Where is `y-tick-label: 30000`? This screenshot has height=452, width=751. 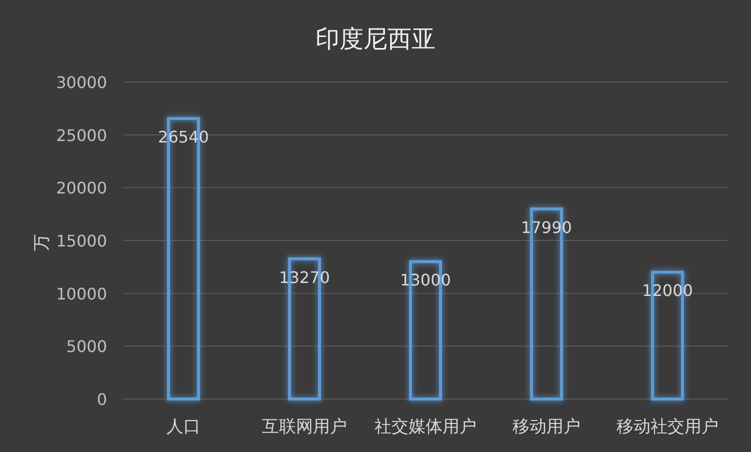
y-tick-label: 30000 is located at coordinates (81, 82).